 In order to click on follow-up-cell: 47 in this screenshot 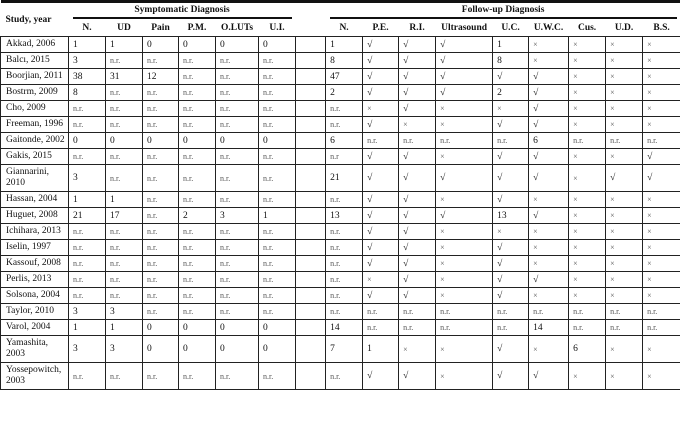, I will do `click(344, 76)`.